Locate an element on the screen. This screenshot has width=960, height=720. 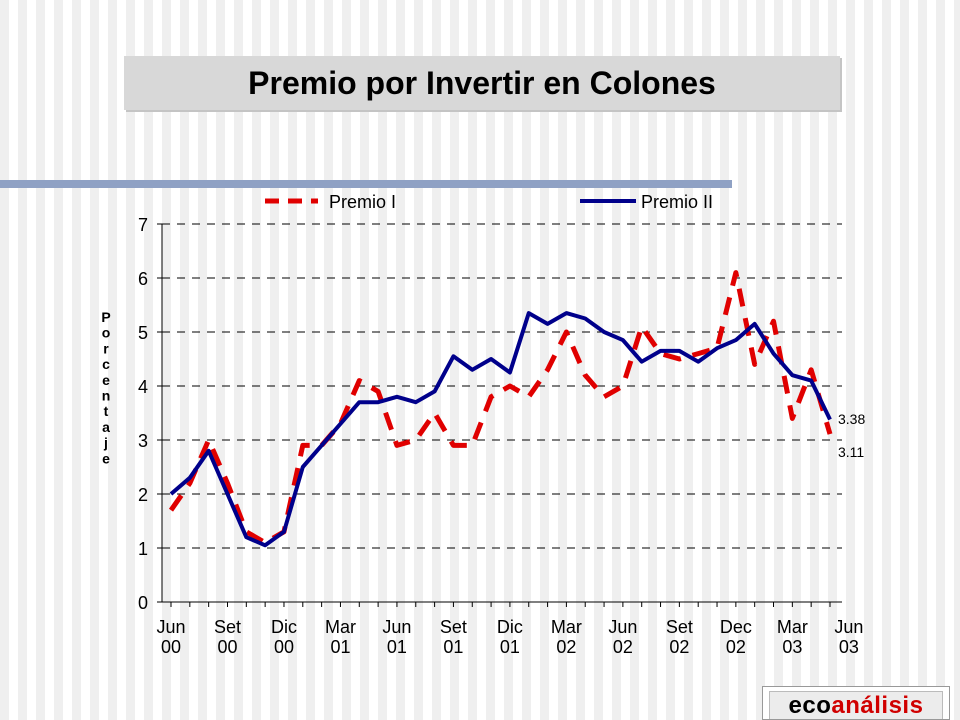
legend-label-premio-ii: Premio II is located at coordinates (677, 202).